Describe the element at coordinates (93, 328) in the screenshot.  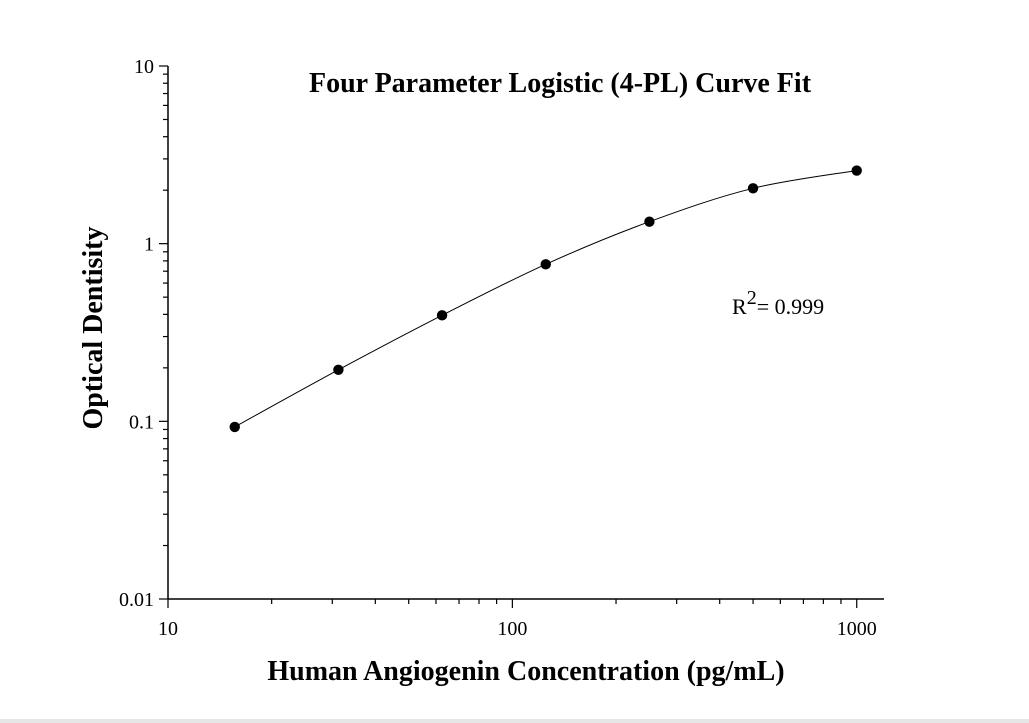
I see `y-axis-label: Optical Dentisity` at that location.